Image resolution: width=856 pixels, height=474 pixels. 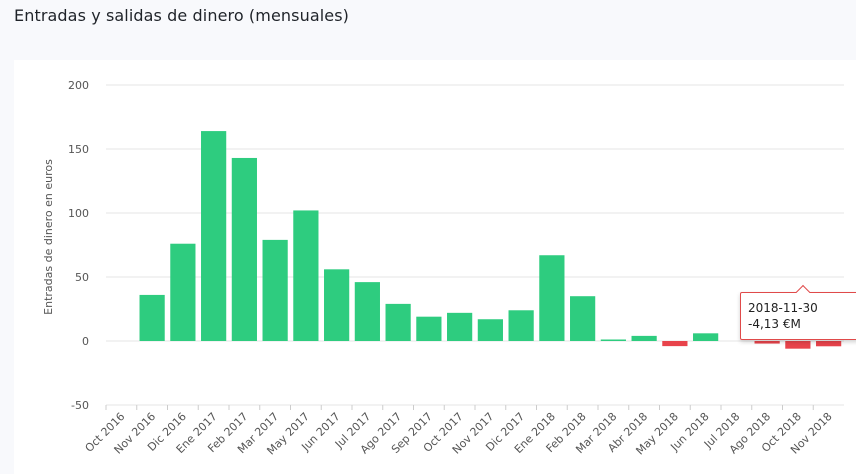 What do you see at coordinates (78, 149) in the screenshot?
I see `y-tick-label: 150` at bounding box center [78, 149].